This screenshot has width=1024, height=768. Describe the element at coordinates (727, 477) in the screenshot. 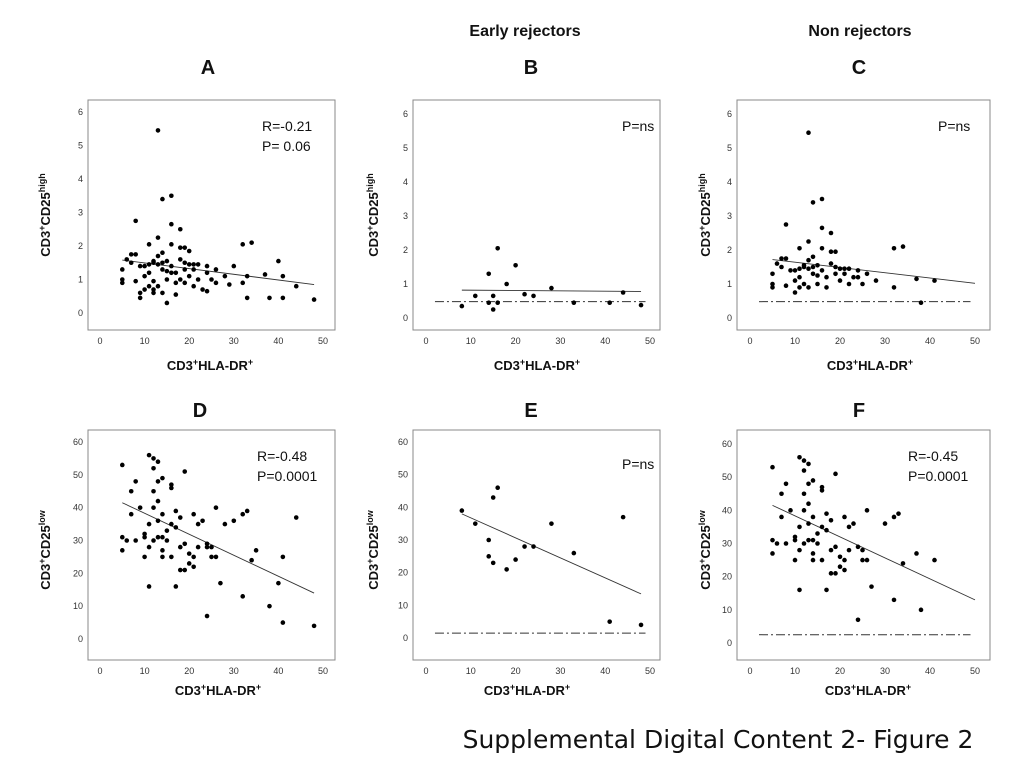

I see `y-tick-label: 50` at that location.